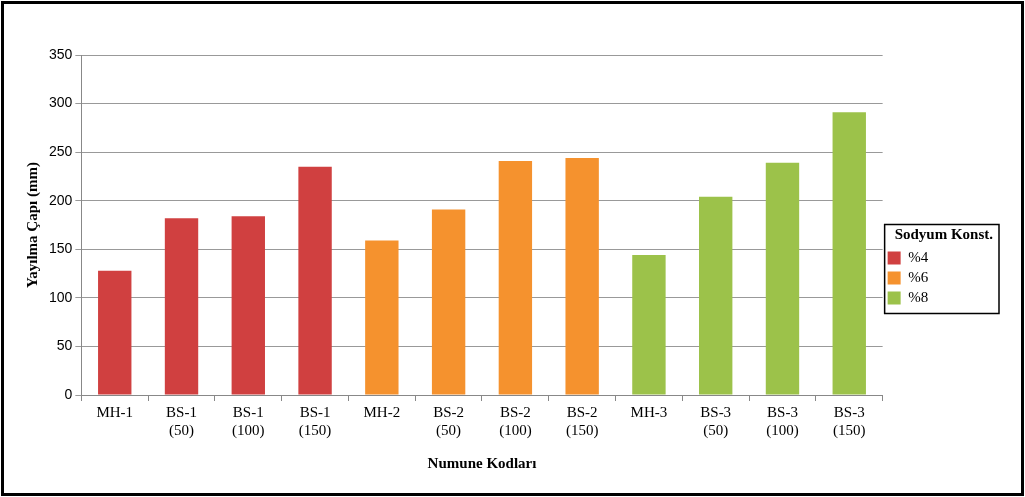 Image resolution: width=1025 pixels, height=497 pixels. Describe the element at coordinates (248, 421) in the screenshot. I see `x-tick-label: BS-1 (100)` at that location.